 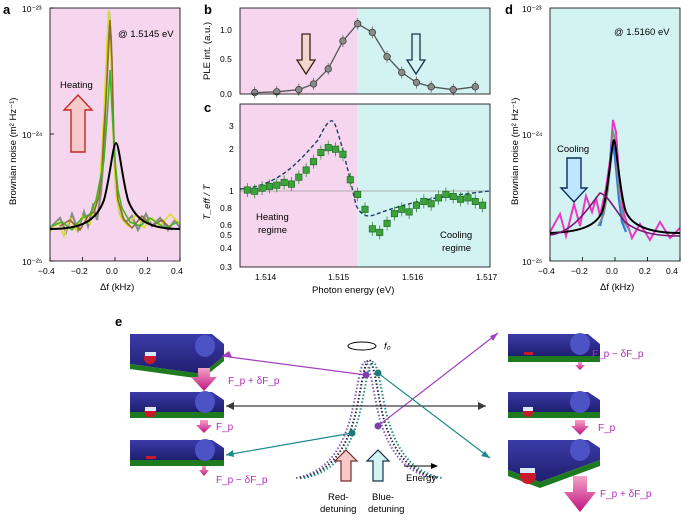 I want to click on left-force-label: F_p, so click(x=225, y=427).